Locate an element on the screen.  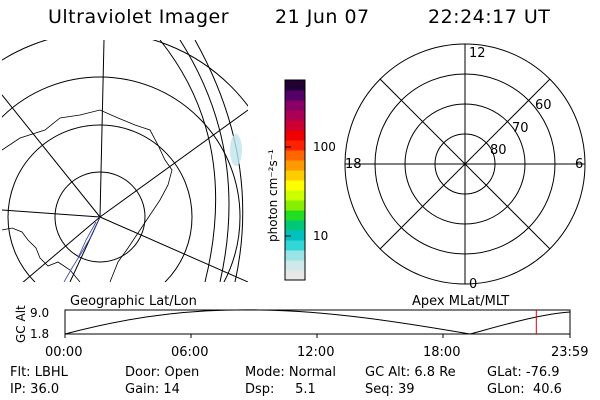
altitude-ylabel: GC Alt is located at coordinates (21, 324).